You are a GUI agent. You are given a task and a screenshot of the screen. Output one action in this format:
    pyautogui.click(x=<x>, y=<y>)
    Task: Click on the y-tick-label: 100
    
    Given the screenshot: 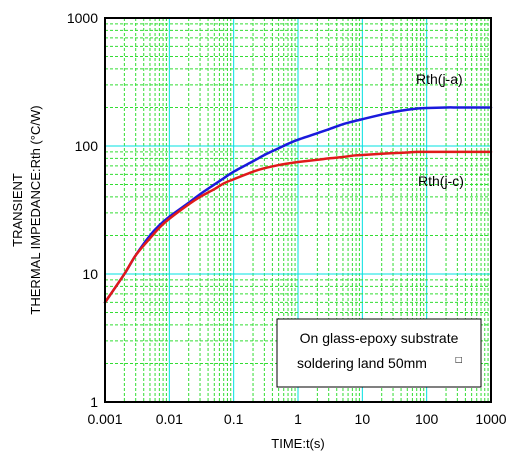 What is the action you would take?
    pyautogui.click(x=87, y=146)
    